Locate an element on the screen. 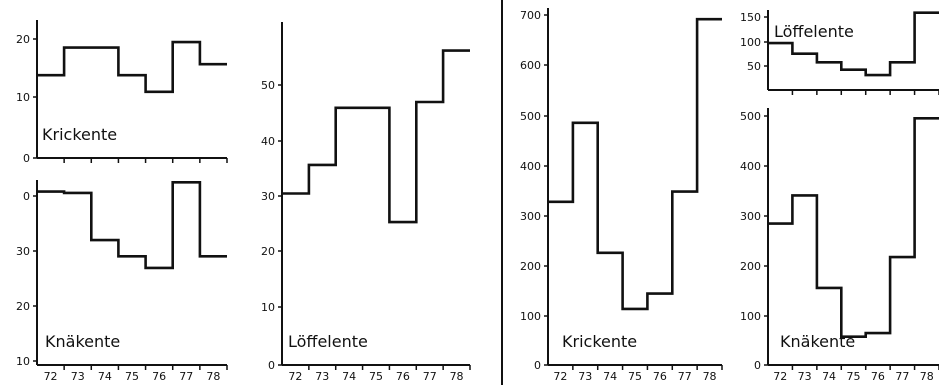  y-tick-label: 40 is located at coordinates (268, 141).